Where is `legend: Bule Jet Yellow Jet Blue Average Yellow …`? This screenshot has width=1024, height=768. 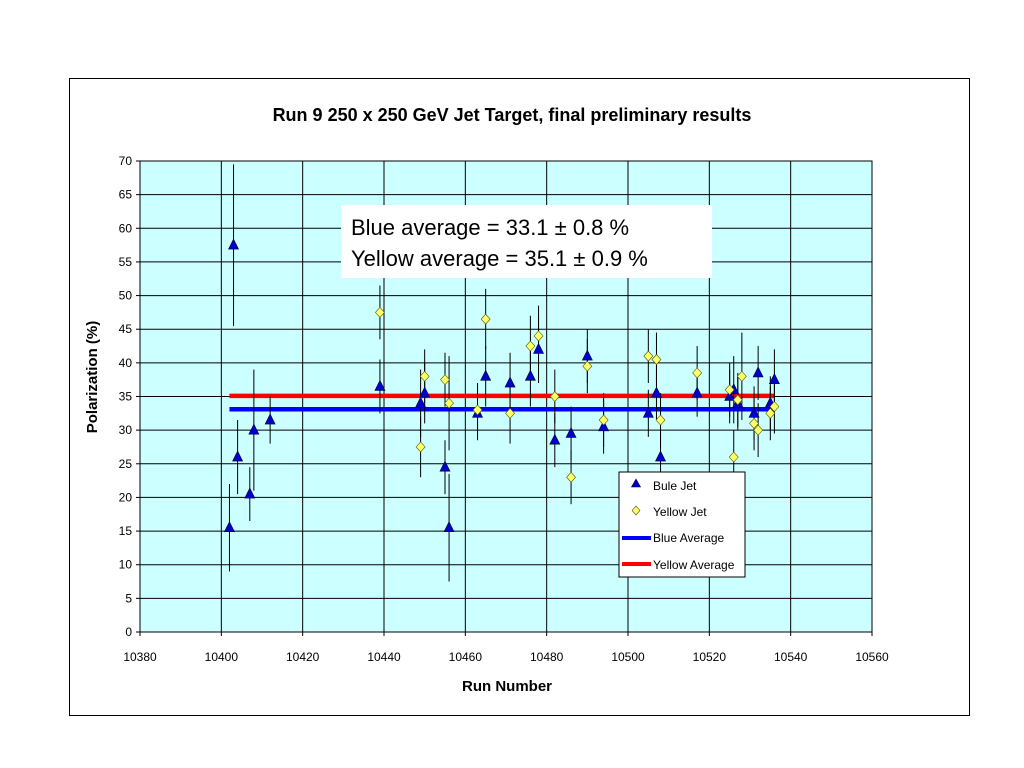 legend: Bule Jet Yellow Jet Blue Average Yellow … is located at coordinates (682, 524).